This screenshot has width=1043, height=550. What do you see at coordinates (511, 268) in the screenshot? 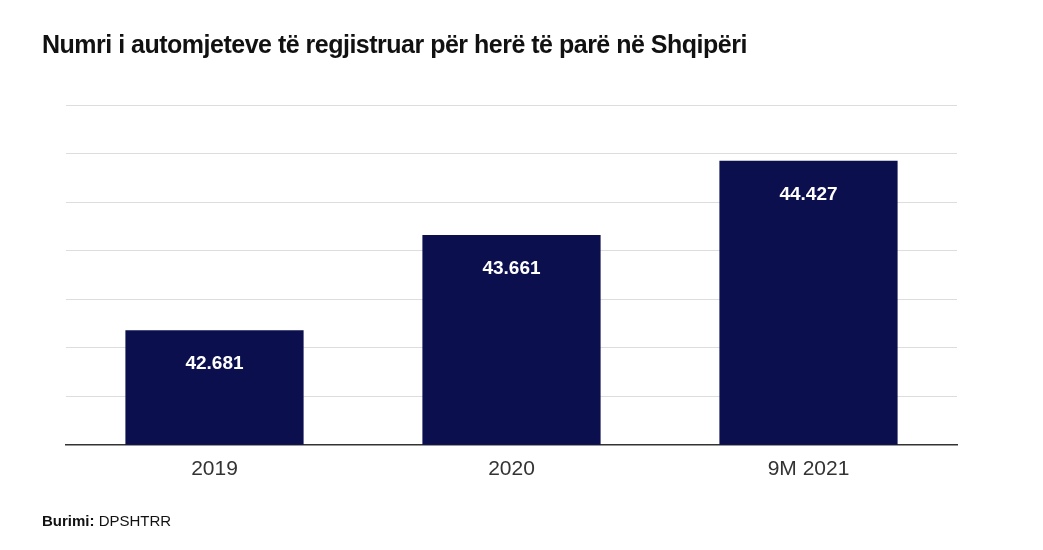
I see `data-label: 43.661` at bounding box center [511, 268].